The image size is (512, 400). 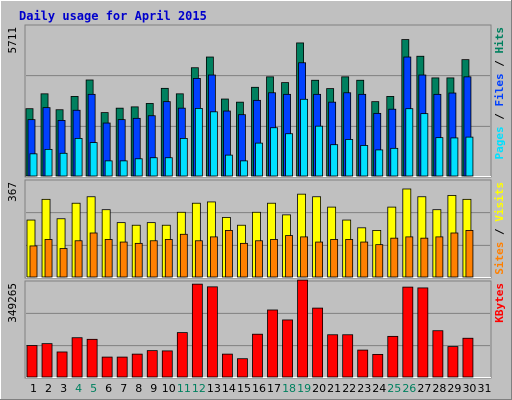 I want to click on day-label-2: 2, so click(x=48, y=388).